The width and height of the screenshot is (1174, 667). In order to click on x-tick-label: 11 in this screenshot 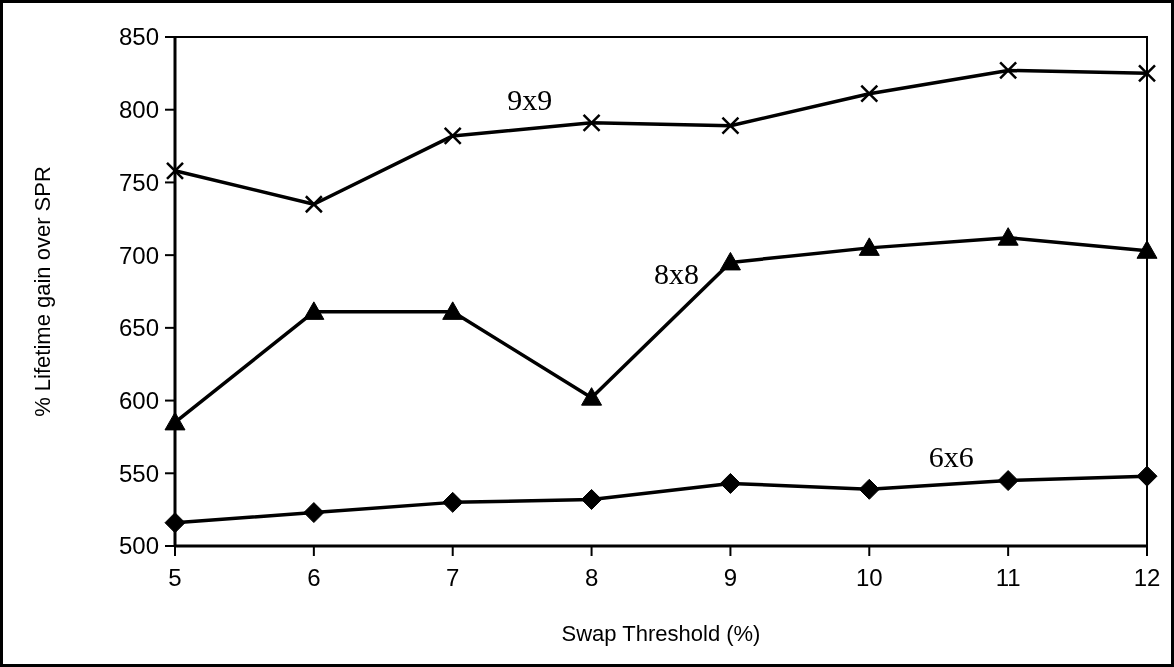, I will do `click(1008, 577)`.